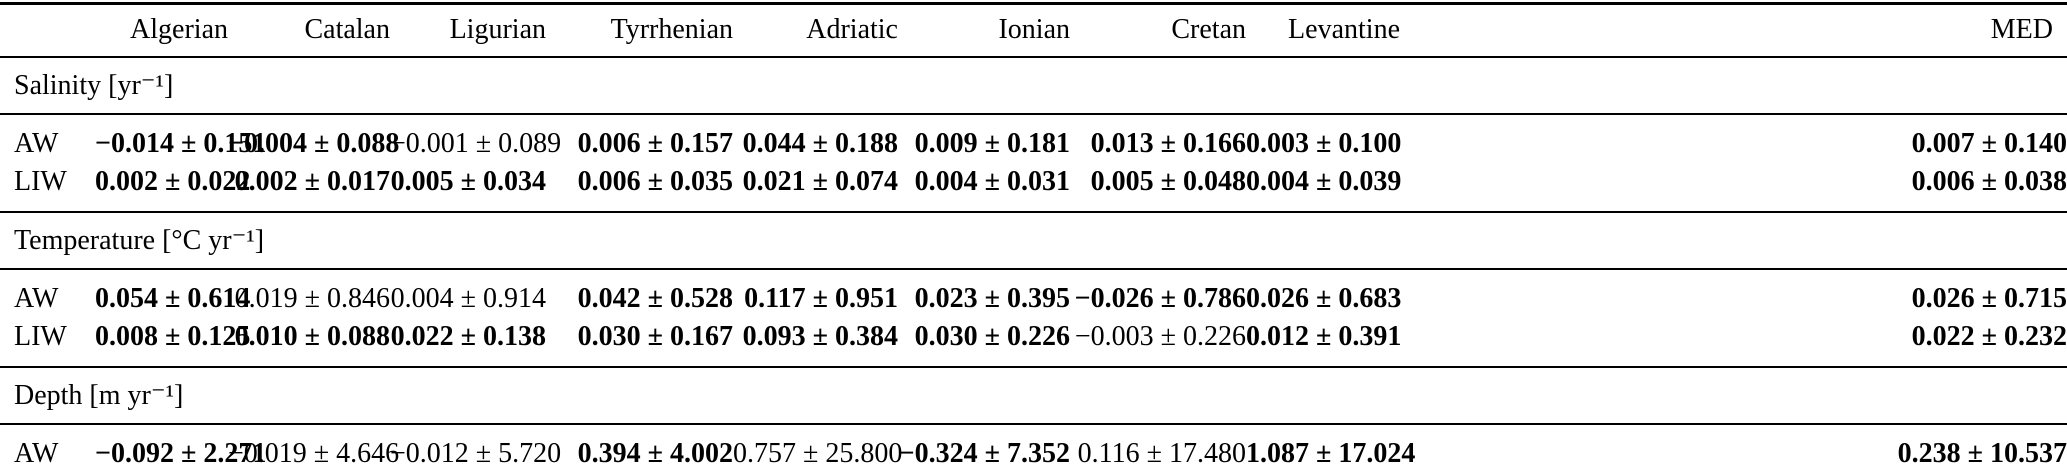 Image resolution: width=2067 pixels, height=476 pixels. I want to click on column-header-levantine: Levantine, so click(1323, 30).